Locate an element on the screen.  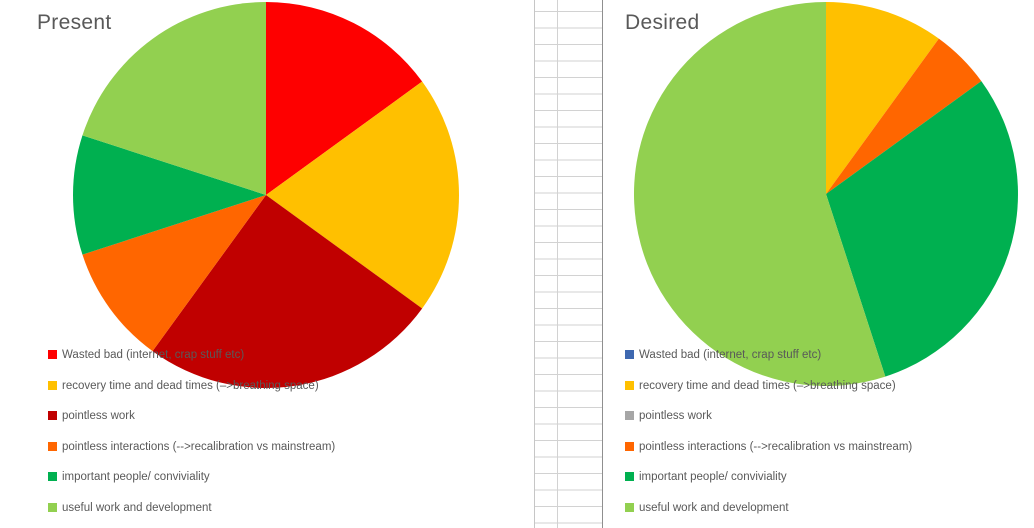
worksheet-gridlines is located at coordinates (568, 264).